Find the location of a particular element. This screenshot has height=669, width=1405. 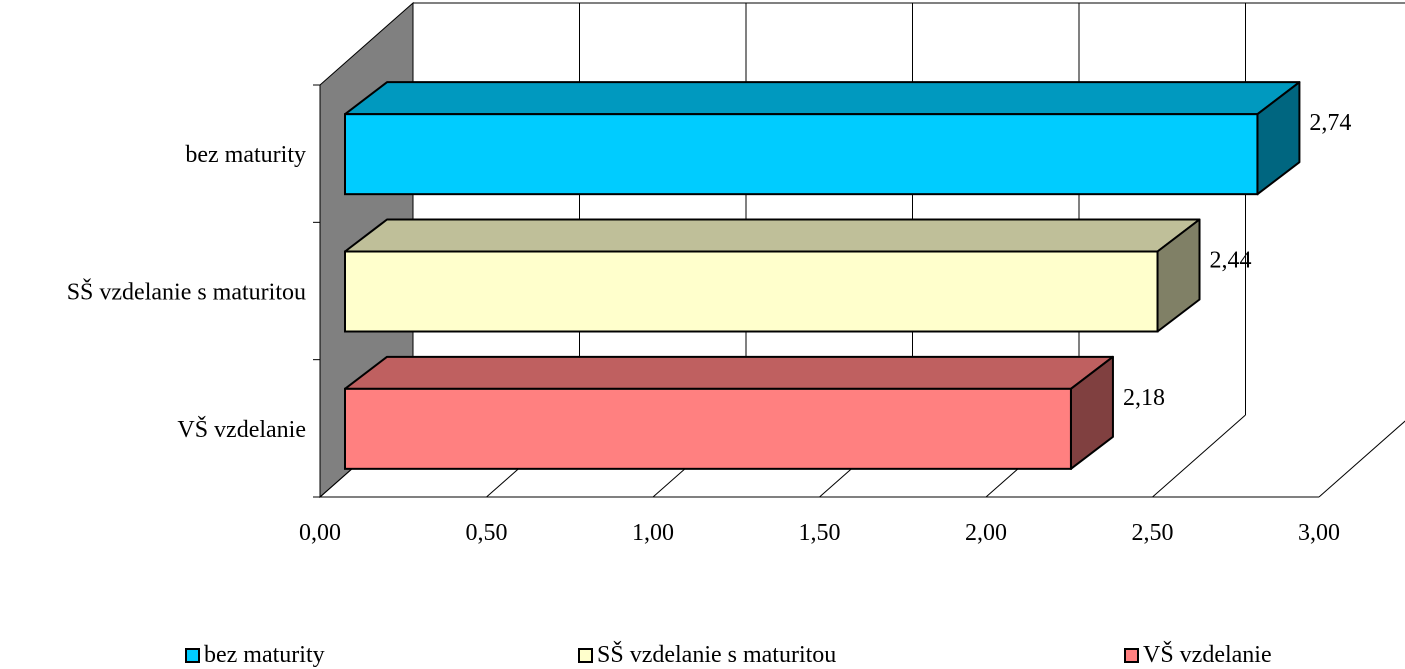

legend-item-1: bez maturity is located at coordinates (255, 654).